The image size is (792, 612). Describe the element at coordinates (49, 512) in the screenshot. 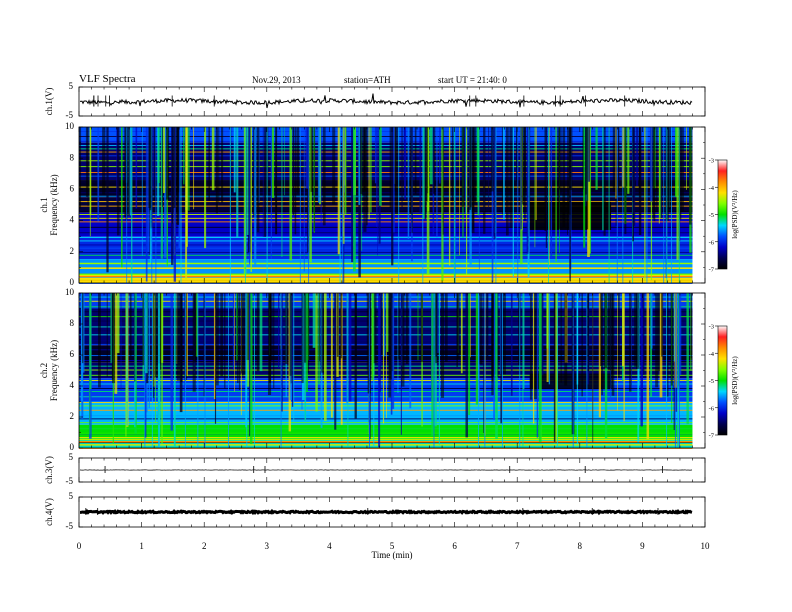

I see `wave-ylabel: ch.4(V)` at that location.